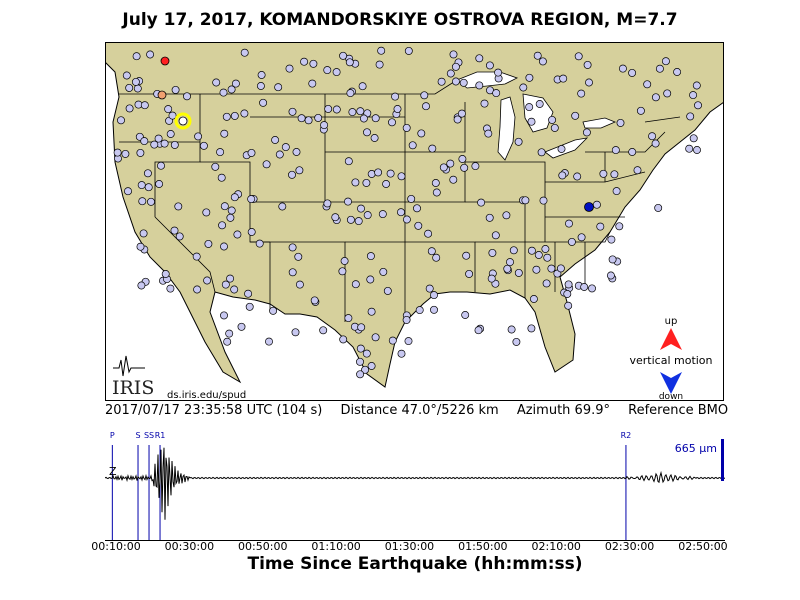 The width and height of the screenshot is (800, 600). Describe the element at coordinates (165, 61) in the screenshot. I see `up-motion-station` at that location.